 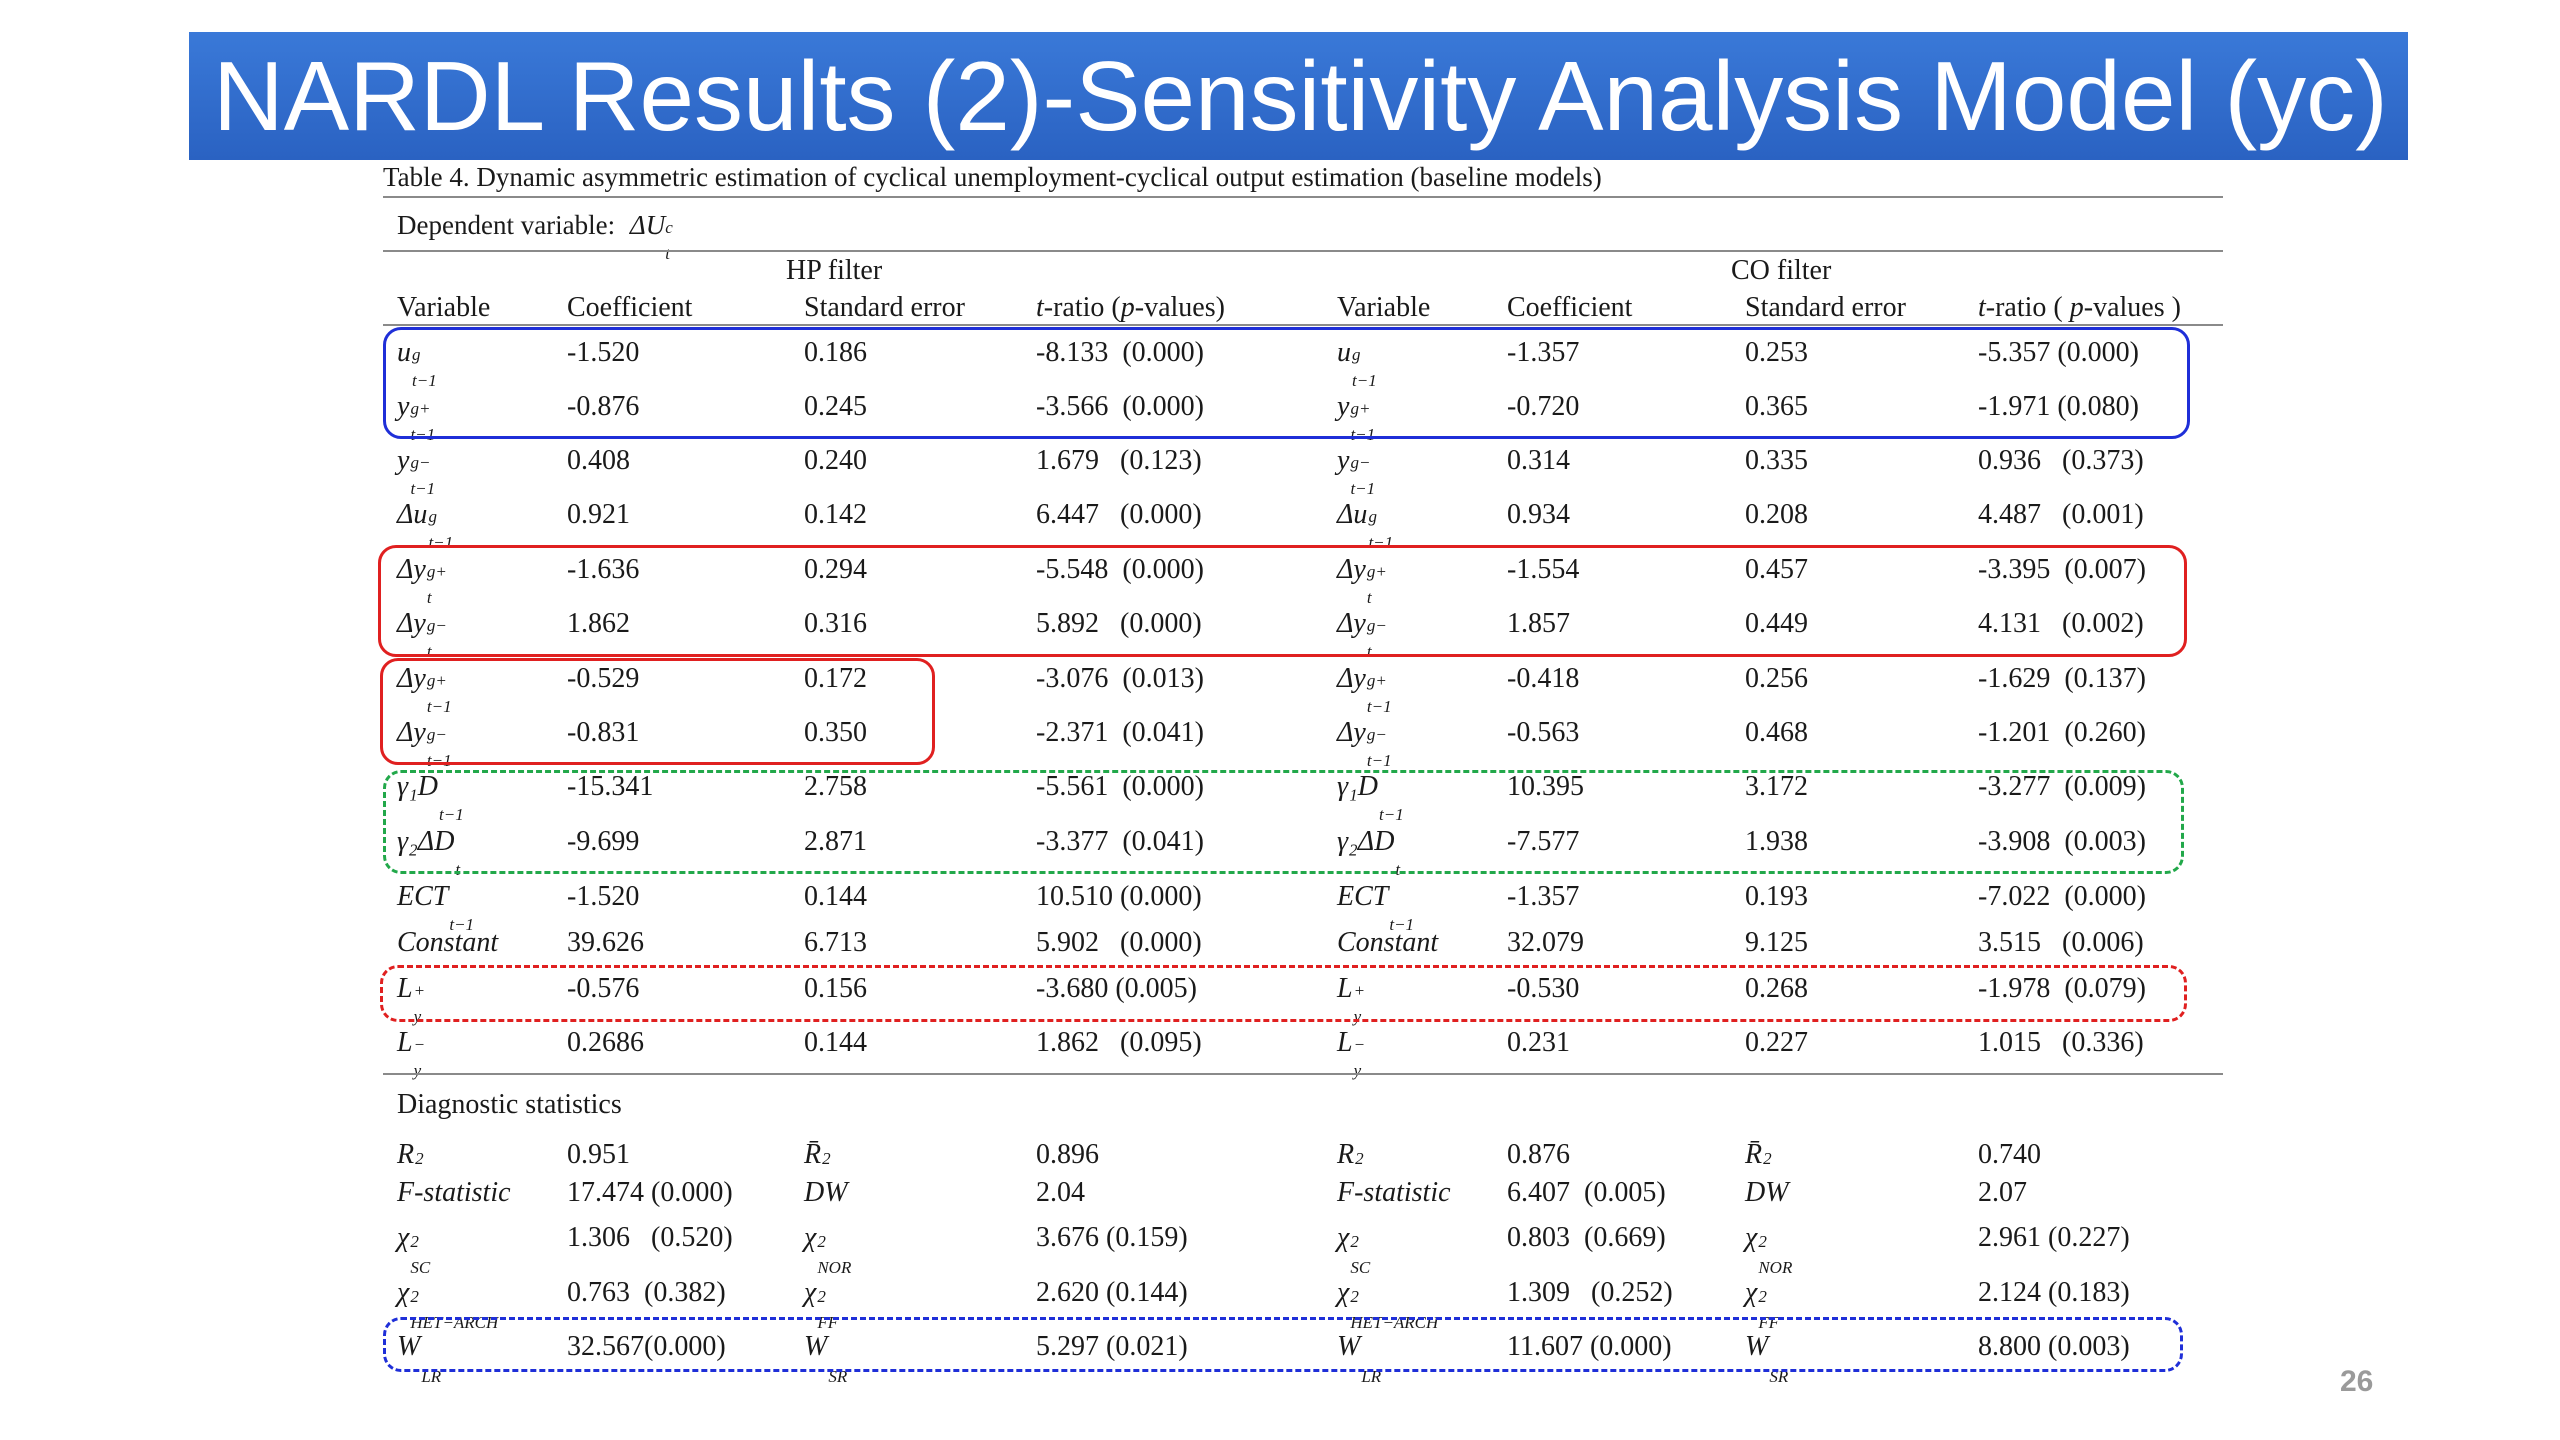 I want to click on row-11-hp-coefficient: 39.626, so click(x=605, y=942).